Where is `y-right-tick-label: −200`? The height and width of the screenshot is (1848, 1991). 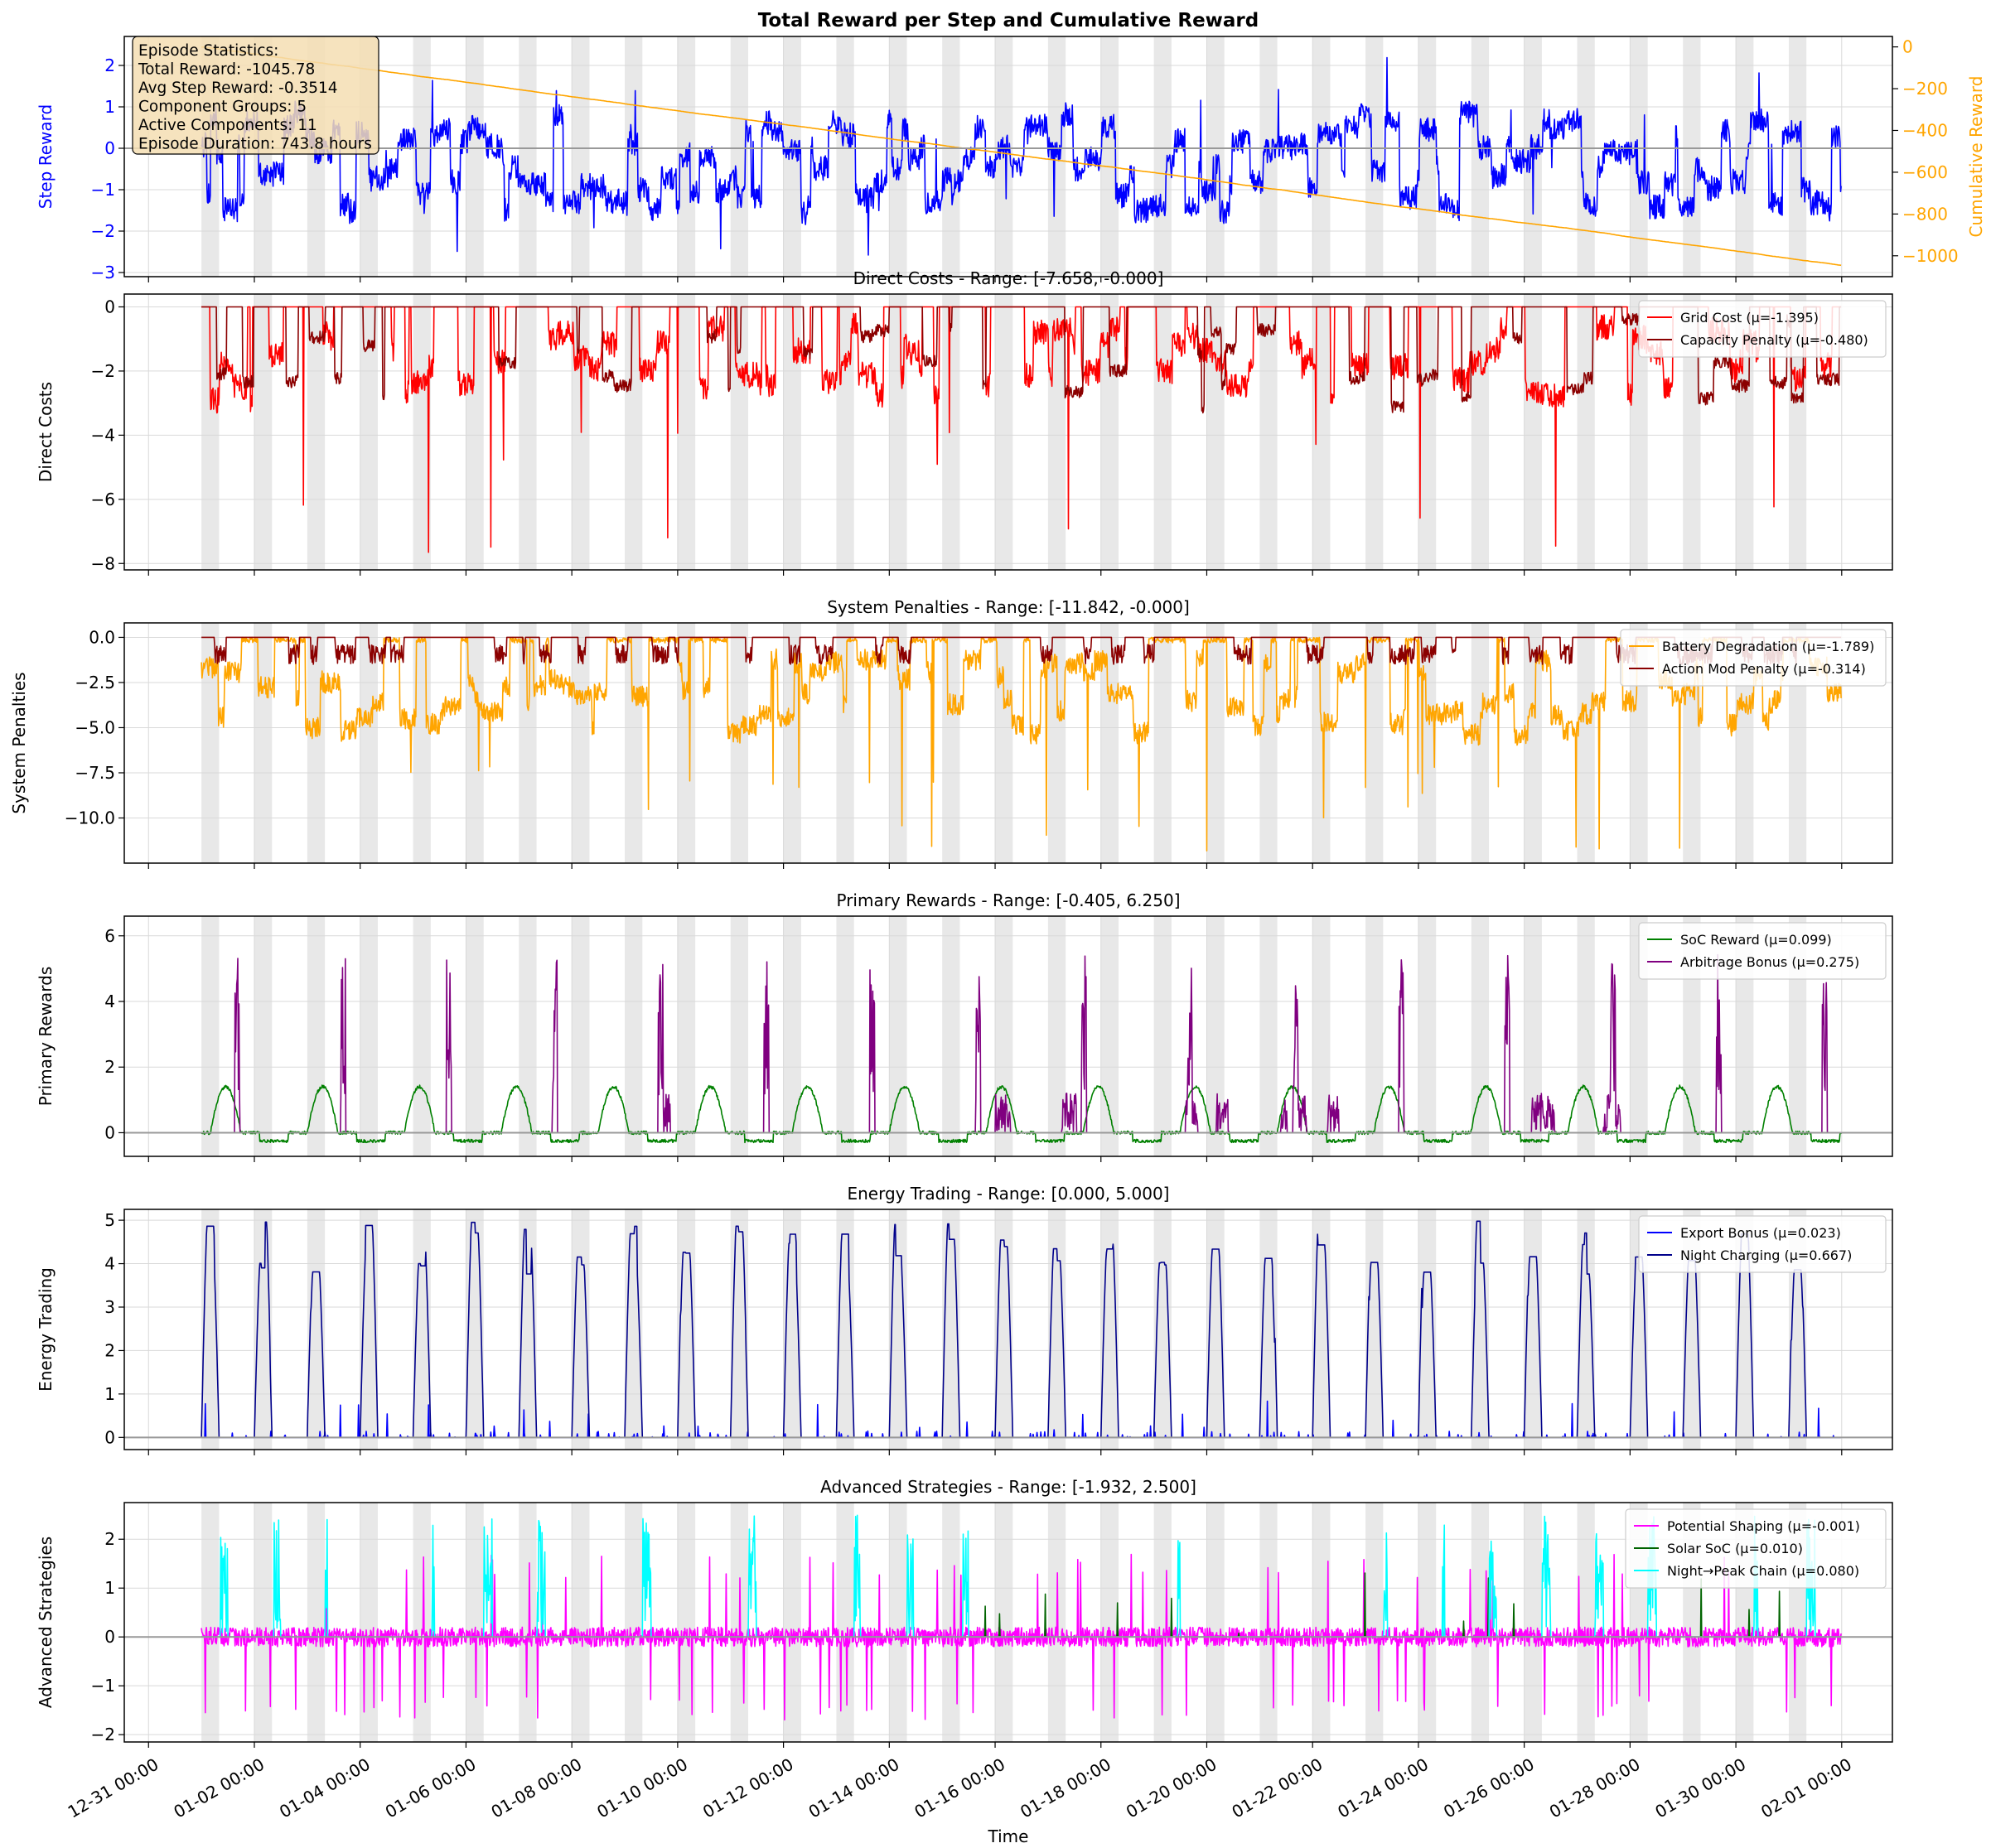
y-right-tick-label: −200 is located at coordinates (1925, 89).